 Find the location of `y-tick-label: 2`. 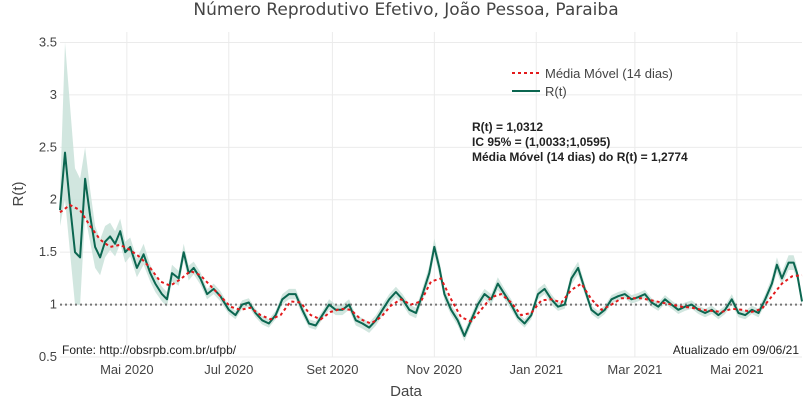

y-tick-label: 2 is located at coordinates (53, 199).